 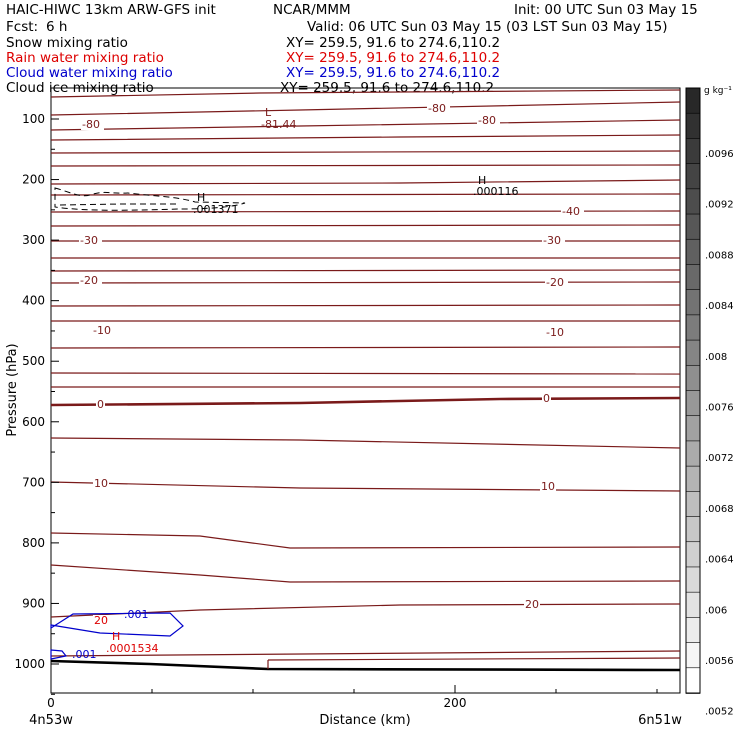 What do you see at coordinates (33, 543) in the screenshot?
I see `y-tick-label: 800` at bounding box center [33, 543].